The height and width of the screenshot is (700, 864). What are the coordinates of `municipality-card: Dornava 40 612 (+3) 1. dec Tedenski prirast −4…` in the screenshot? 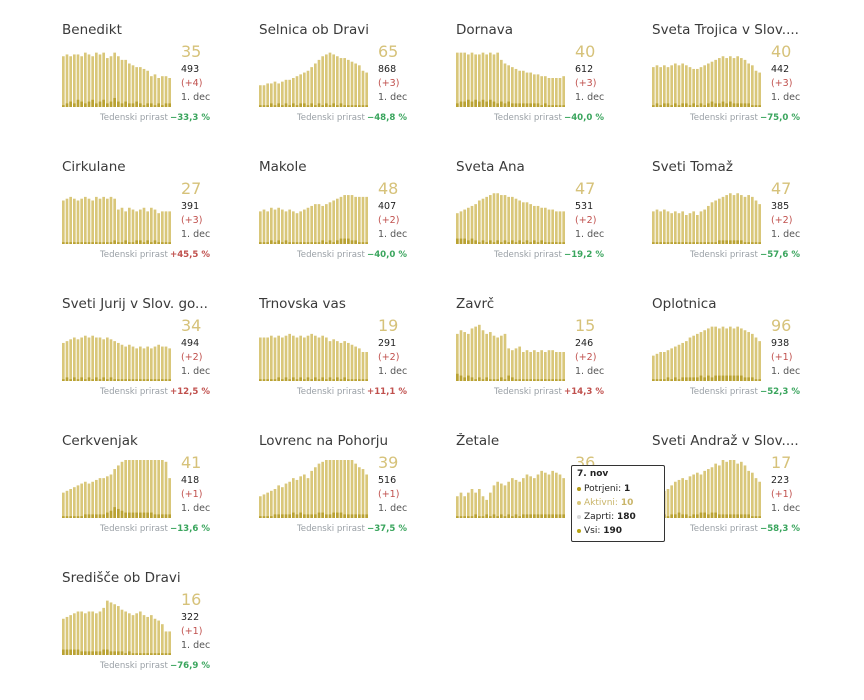 It's located at (550, 87).